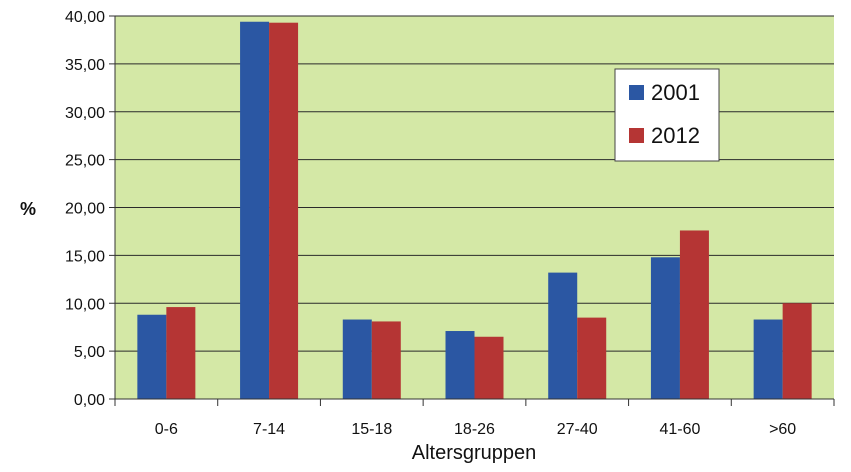 Image resolution: width=851 pixels, height=472 pixels. Describe the element at coordinates (636, 135) in the screenshot. I see `legend-swatch-2012` at that location.